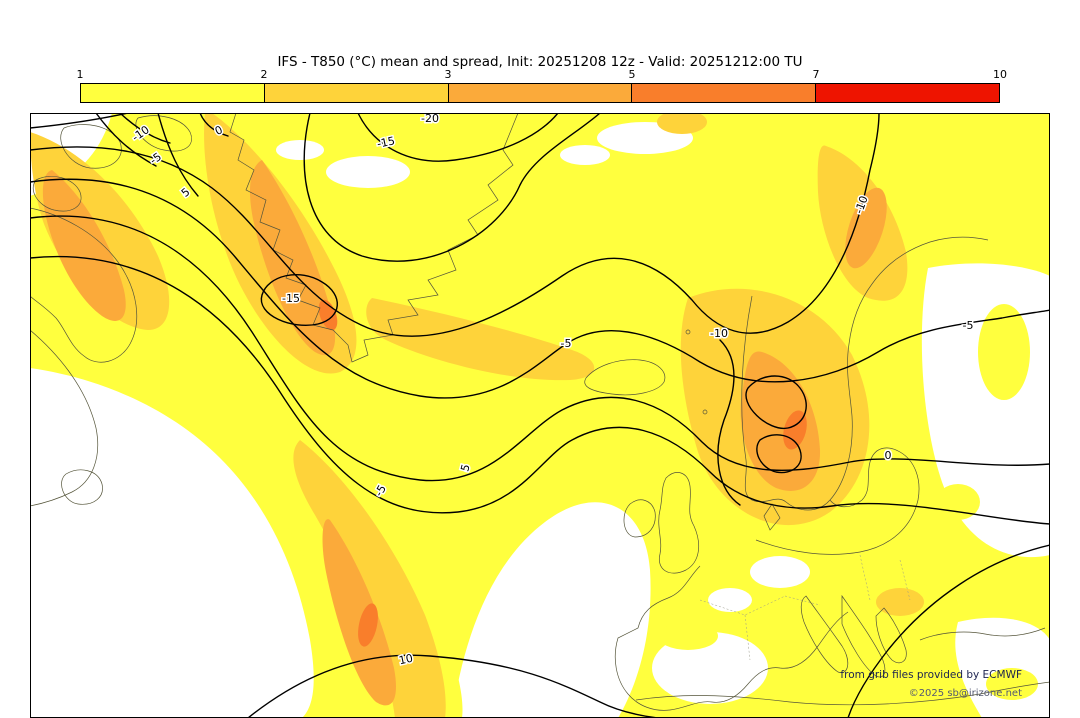 The height and width of the screenshot is (718, 1080). What do you see at coordinates (178, 155) in the screenshot?
I see `contour-corner-e` at bounding box center [178, 155].